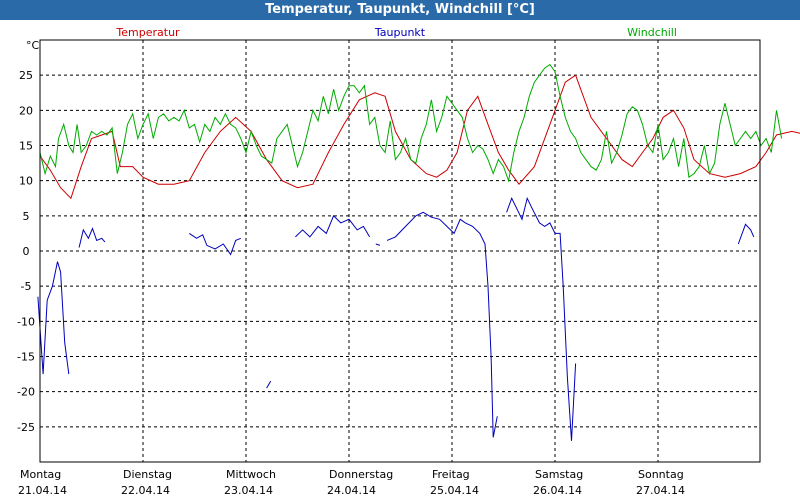 The image size is (800, 500). Describe the element at coordinates (26, 110) in the screenshot. I see `y-tick-label: 20` at that location.